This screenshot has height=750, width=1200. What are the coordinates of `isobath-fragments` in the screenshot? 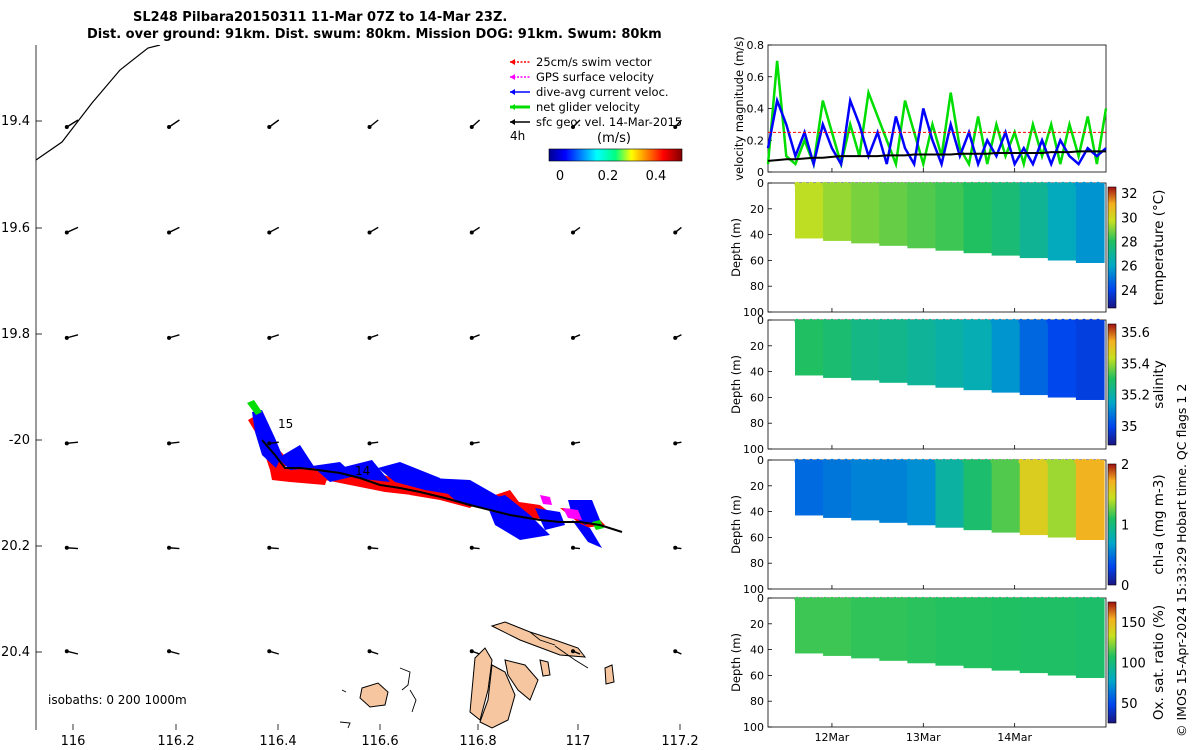 It's located at (464, 680).